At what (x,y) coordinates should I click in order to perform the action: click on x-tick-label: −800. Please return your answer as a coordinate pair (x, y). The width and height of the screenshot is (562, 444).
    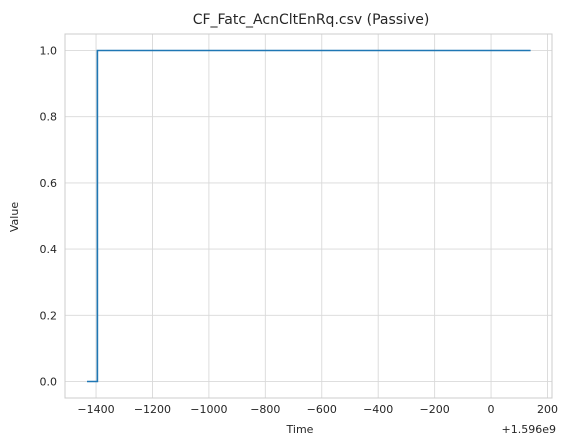
    Looking at the image, I should click on (265, 409).